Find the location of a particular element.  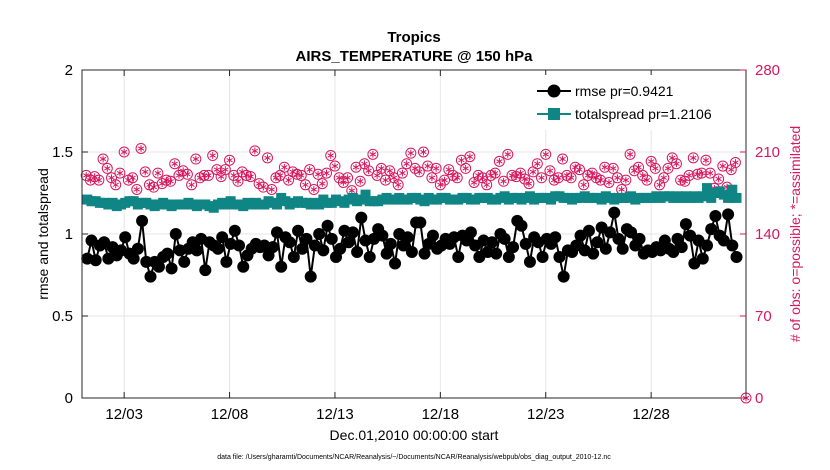

y2-tick-label: 70 is located at coordinates (763, 316).